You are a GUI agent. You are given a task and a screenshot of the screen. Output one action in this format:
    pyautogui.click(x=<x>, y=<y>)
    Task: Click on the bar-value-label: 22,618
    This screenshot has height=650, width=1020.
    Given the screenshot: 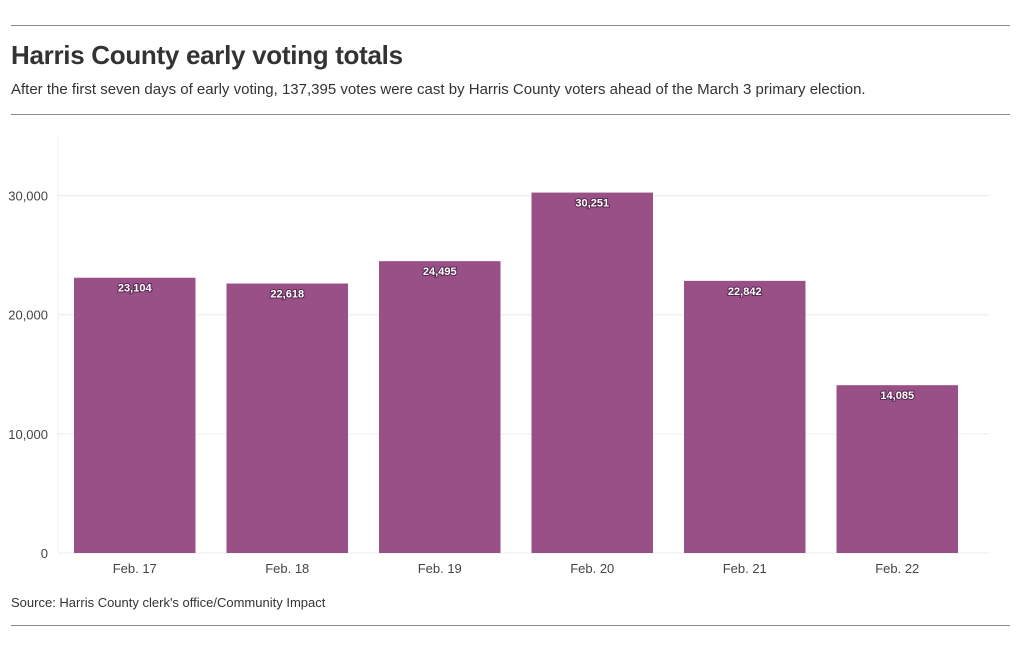 What is the action you would take?
    pyautogui.click(x=287, y=295)
    